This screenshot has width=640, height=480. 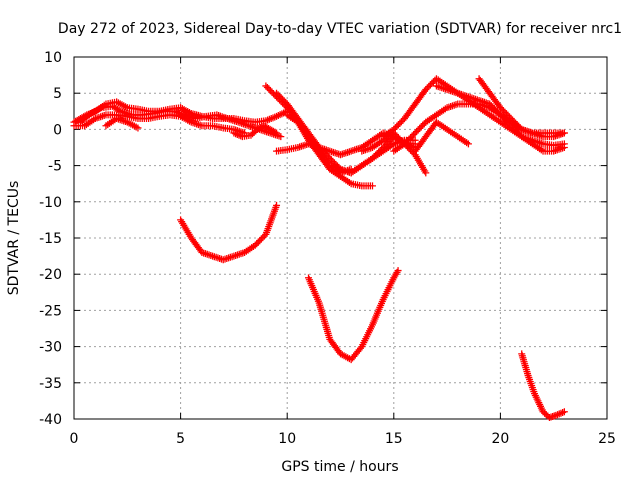 What do you see at coordinates (55, 167) in the screenshot?
I see `y-tick-label: -5` at bounding box center [55, 167].